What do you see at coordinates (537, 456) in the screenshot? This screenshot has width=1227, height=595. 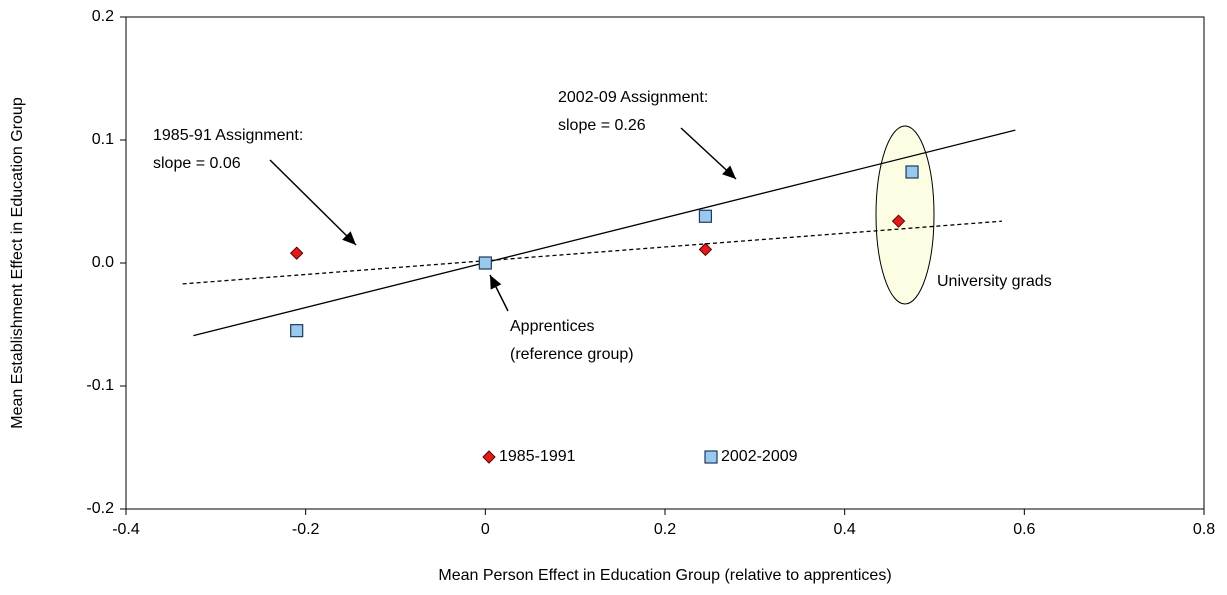 I see `legend-label: 1985-1991` at bounding box center [537, 456].